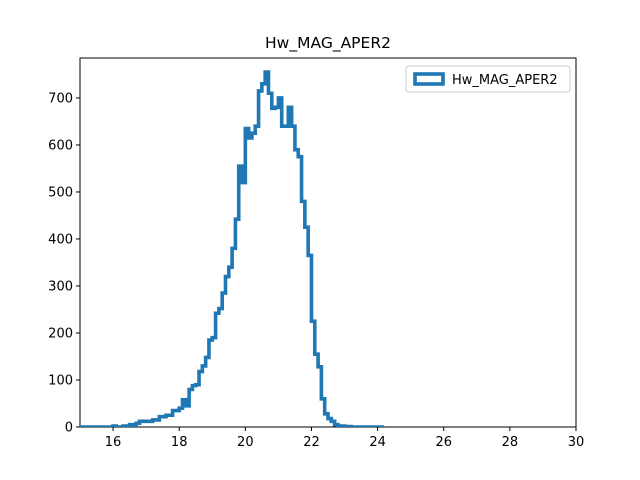 The width and height of the screenshot is (640, 480). I want to click on legend-box, so click(488, 79).